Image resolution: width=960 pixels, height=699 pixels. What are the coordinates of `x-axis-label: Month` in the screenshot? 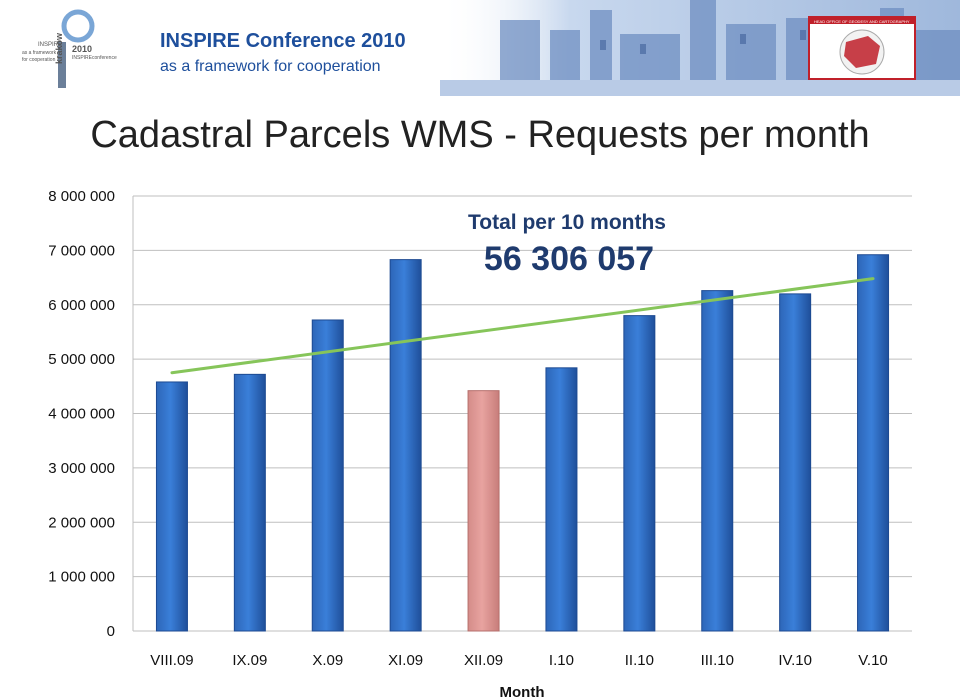 It's located at (522, 691).